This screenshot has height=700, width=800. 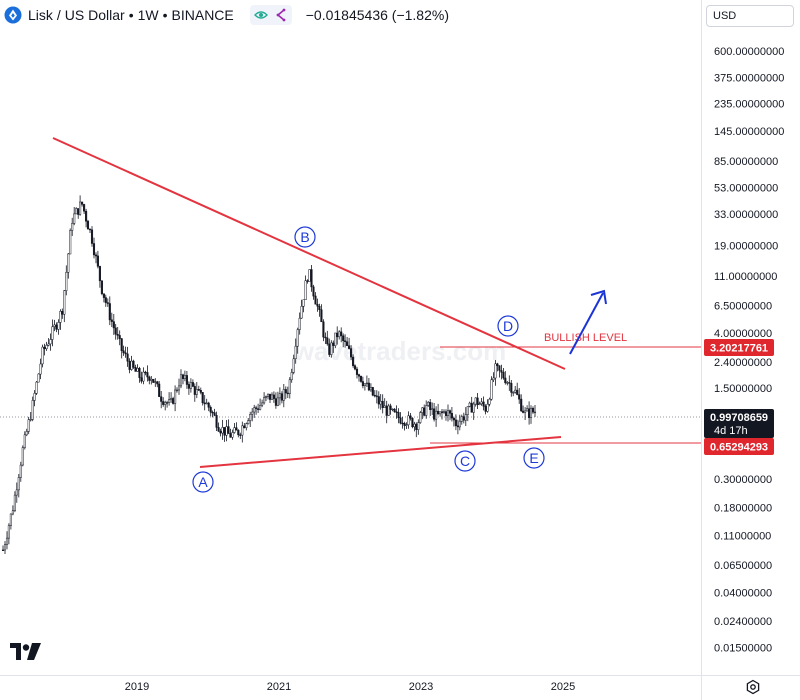 I want to click on currency-selector: USD, so click(x=750, y=16).